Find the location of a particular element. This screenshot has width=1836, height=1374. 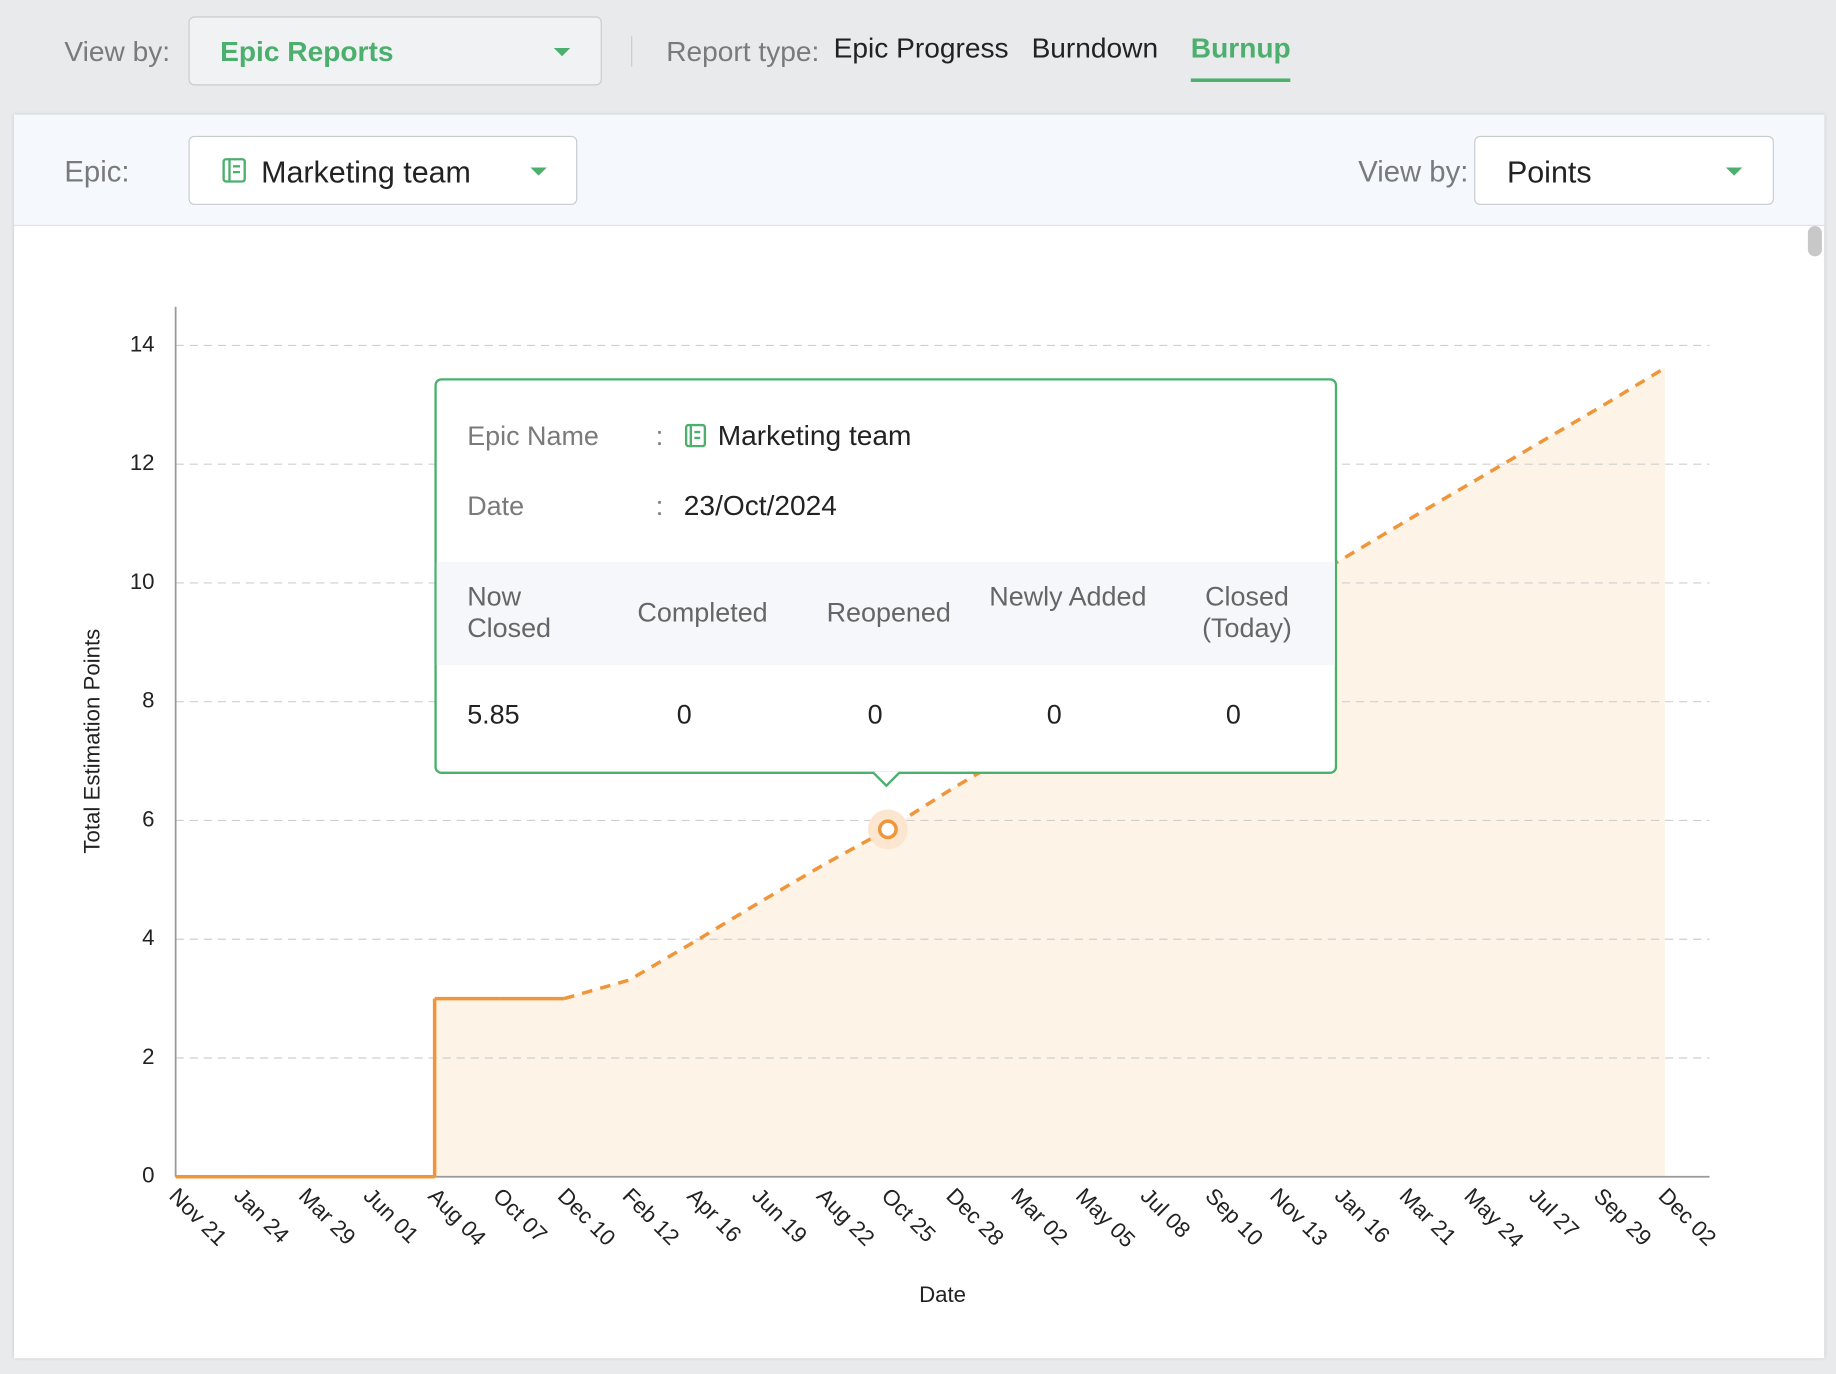

x-tick-label: Sep 29 is located at coordinates (1623, 1217).